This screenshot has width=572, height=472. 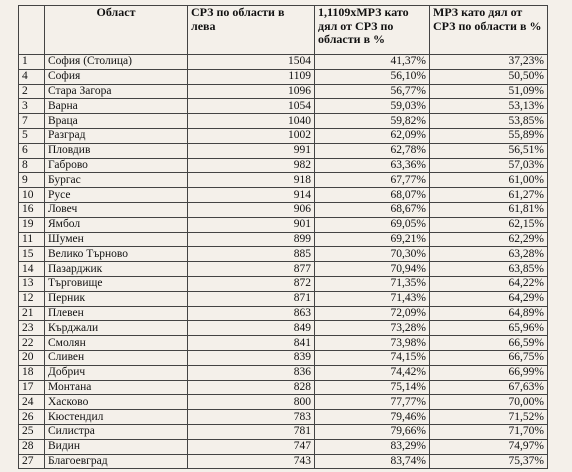 I want to click on cell-share1: 73,98%, so click(x=372, y=343).